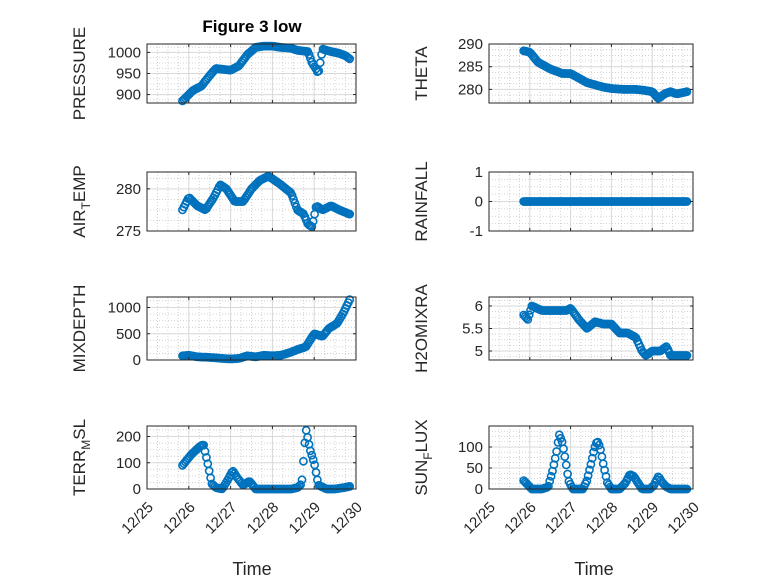 Image resolution: width=778 pixels, height=583 pixels. I want to click on subplot-mixdepth: 0 500 1000 MIXDEPTH, so click(213, 329).